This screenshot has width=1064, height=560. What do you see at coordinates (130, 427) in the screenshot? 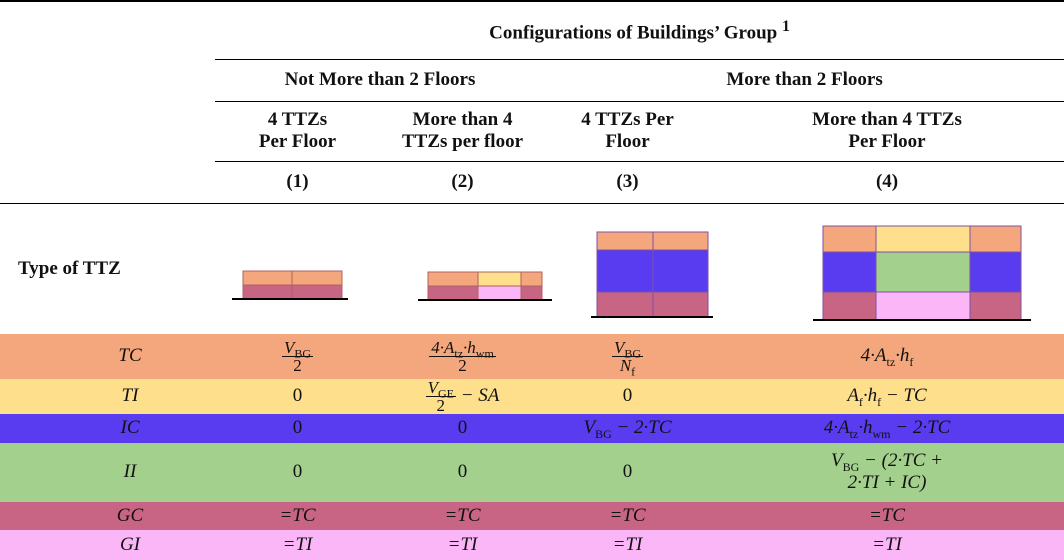
I see `row-label: IC` at bounding box center [130, 427].